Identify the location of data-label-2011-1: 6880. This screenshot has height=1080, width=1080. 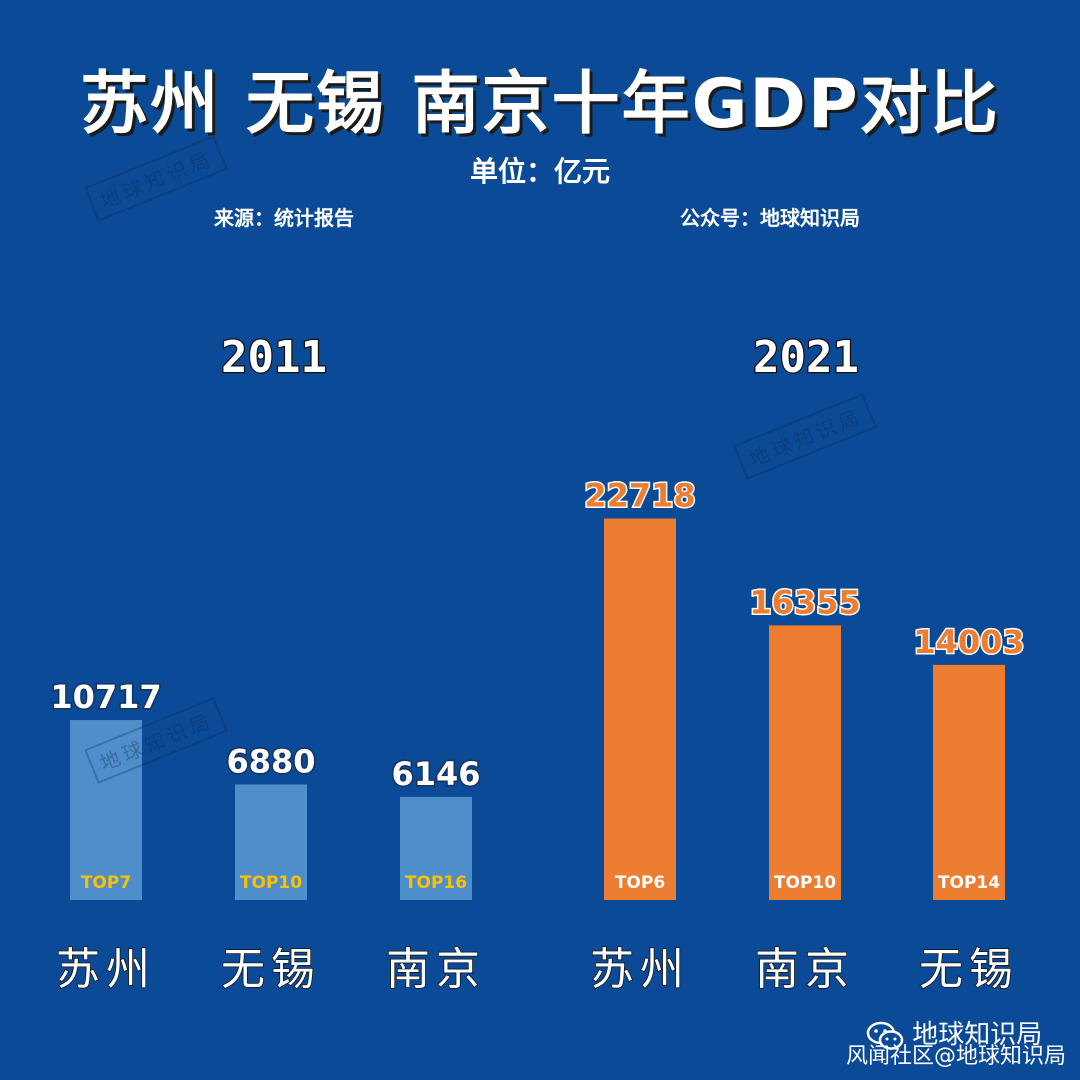
(270, 761).